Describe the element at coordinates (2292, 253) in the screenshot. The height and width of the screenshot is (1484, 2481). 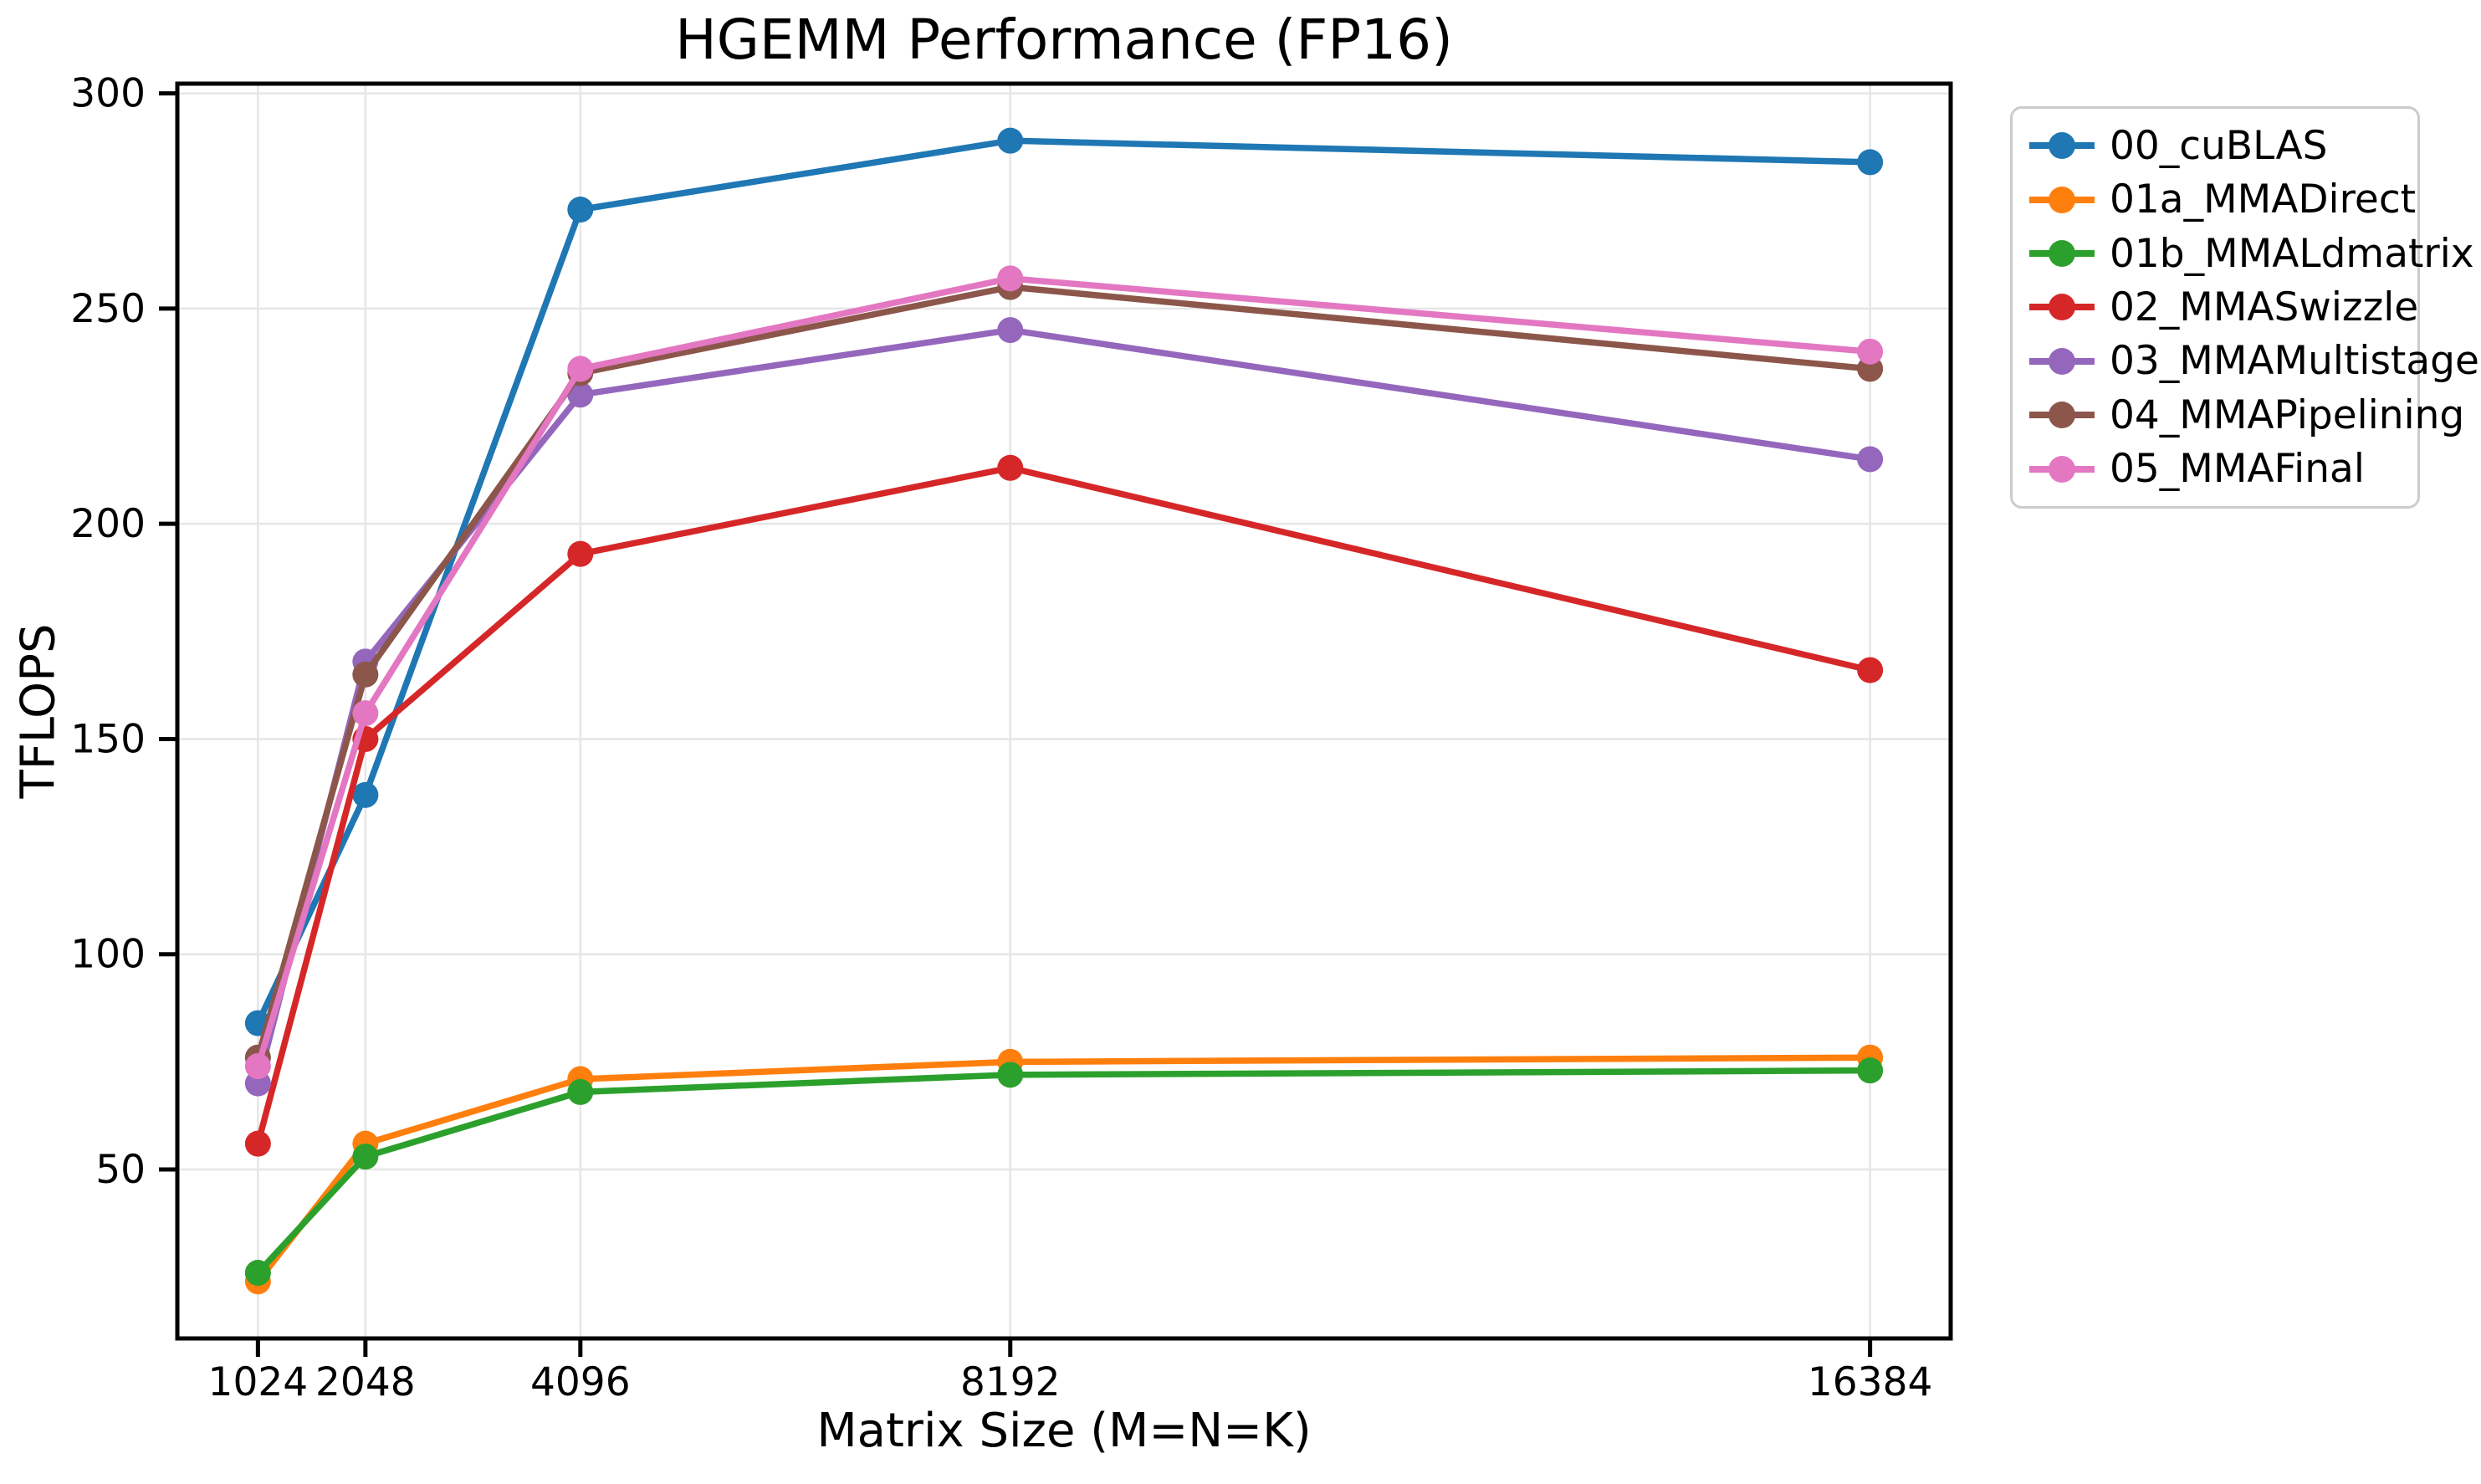
I see `legend-label: 01b_MMALdmatrix` at that location.